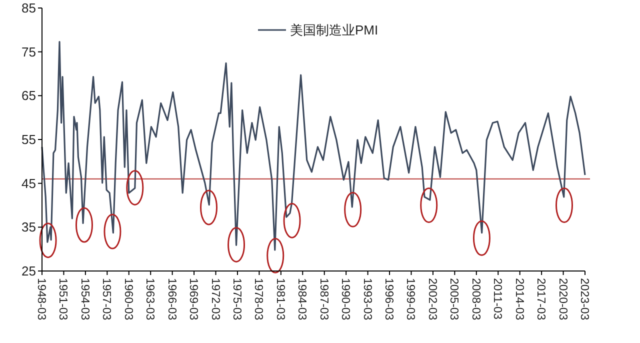  Describe the element at coordinates (106, 299) in the screenshot. I see `x-tick-label: 1957-03` at that location.